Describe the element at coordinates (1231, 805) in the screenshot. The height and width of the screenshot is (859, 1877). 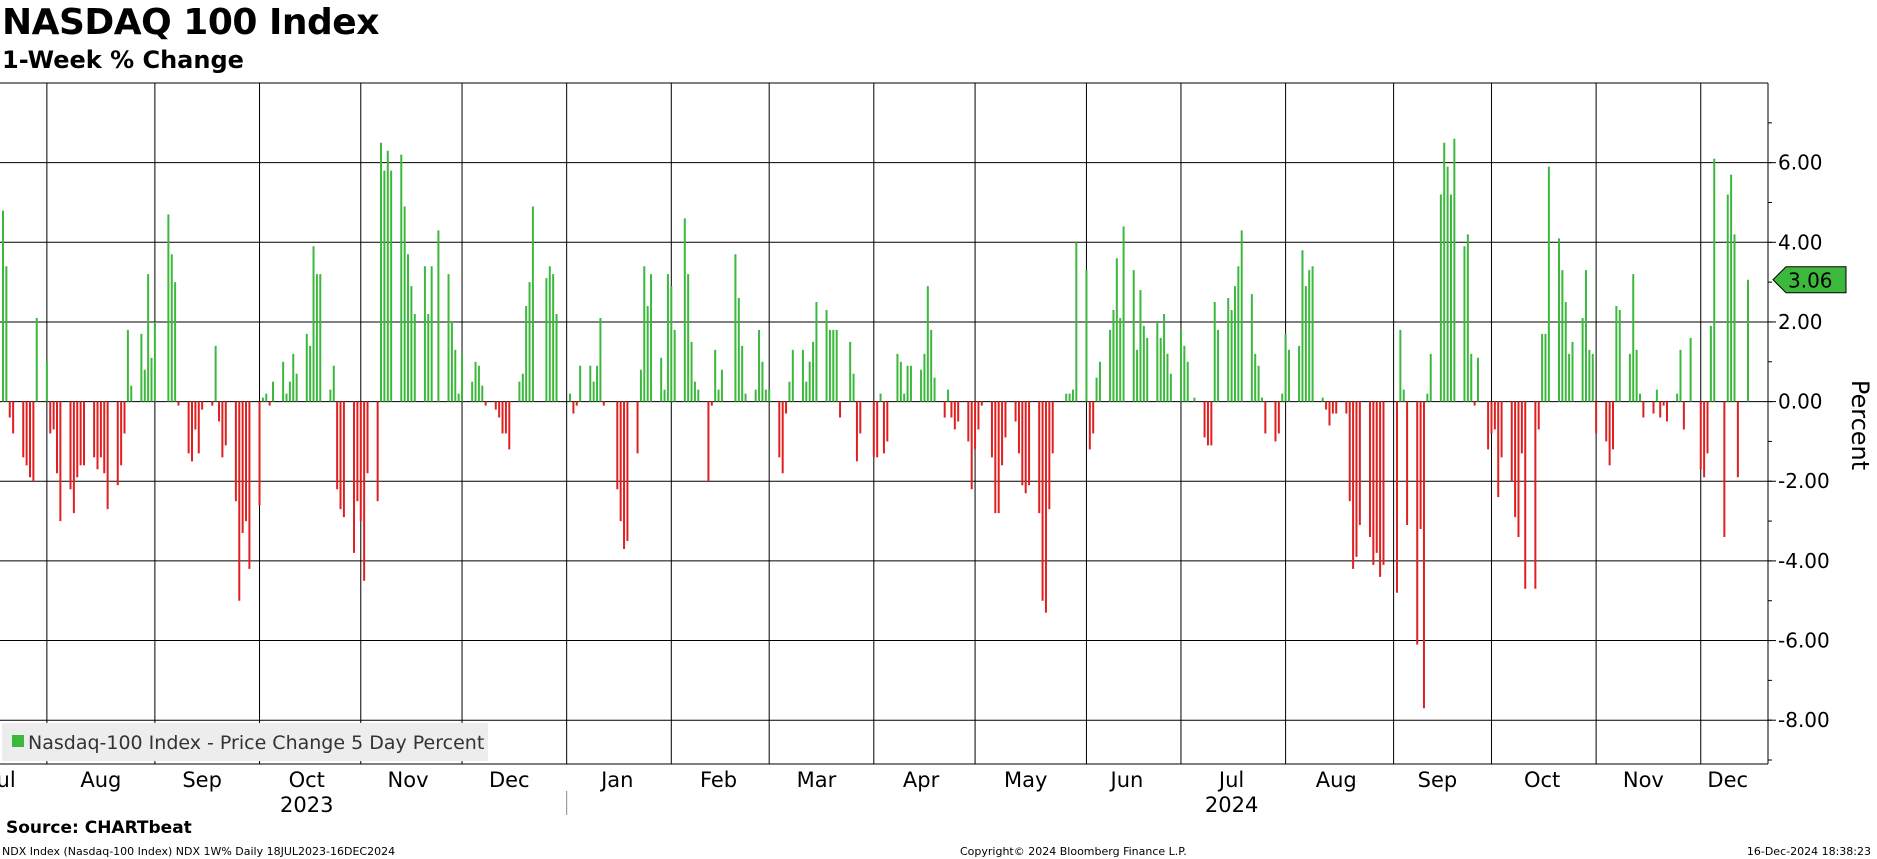
I see `x-year-label: 2024` at that location.